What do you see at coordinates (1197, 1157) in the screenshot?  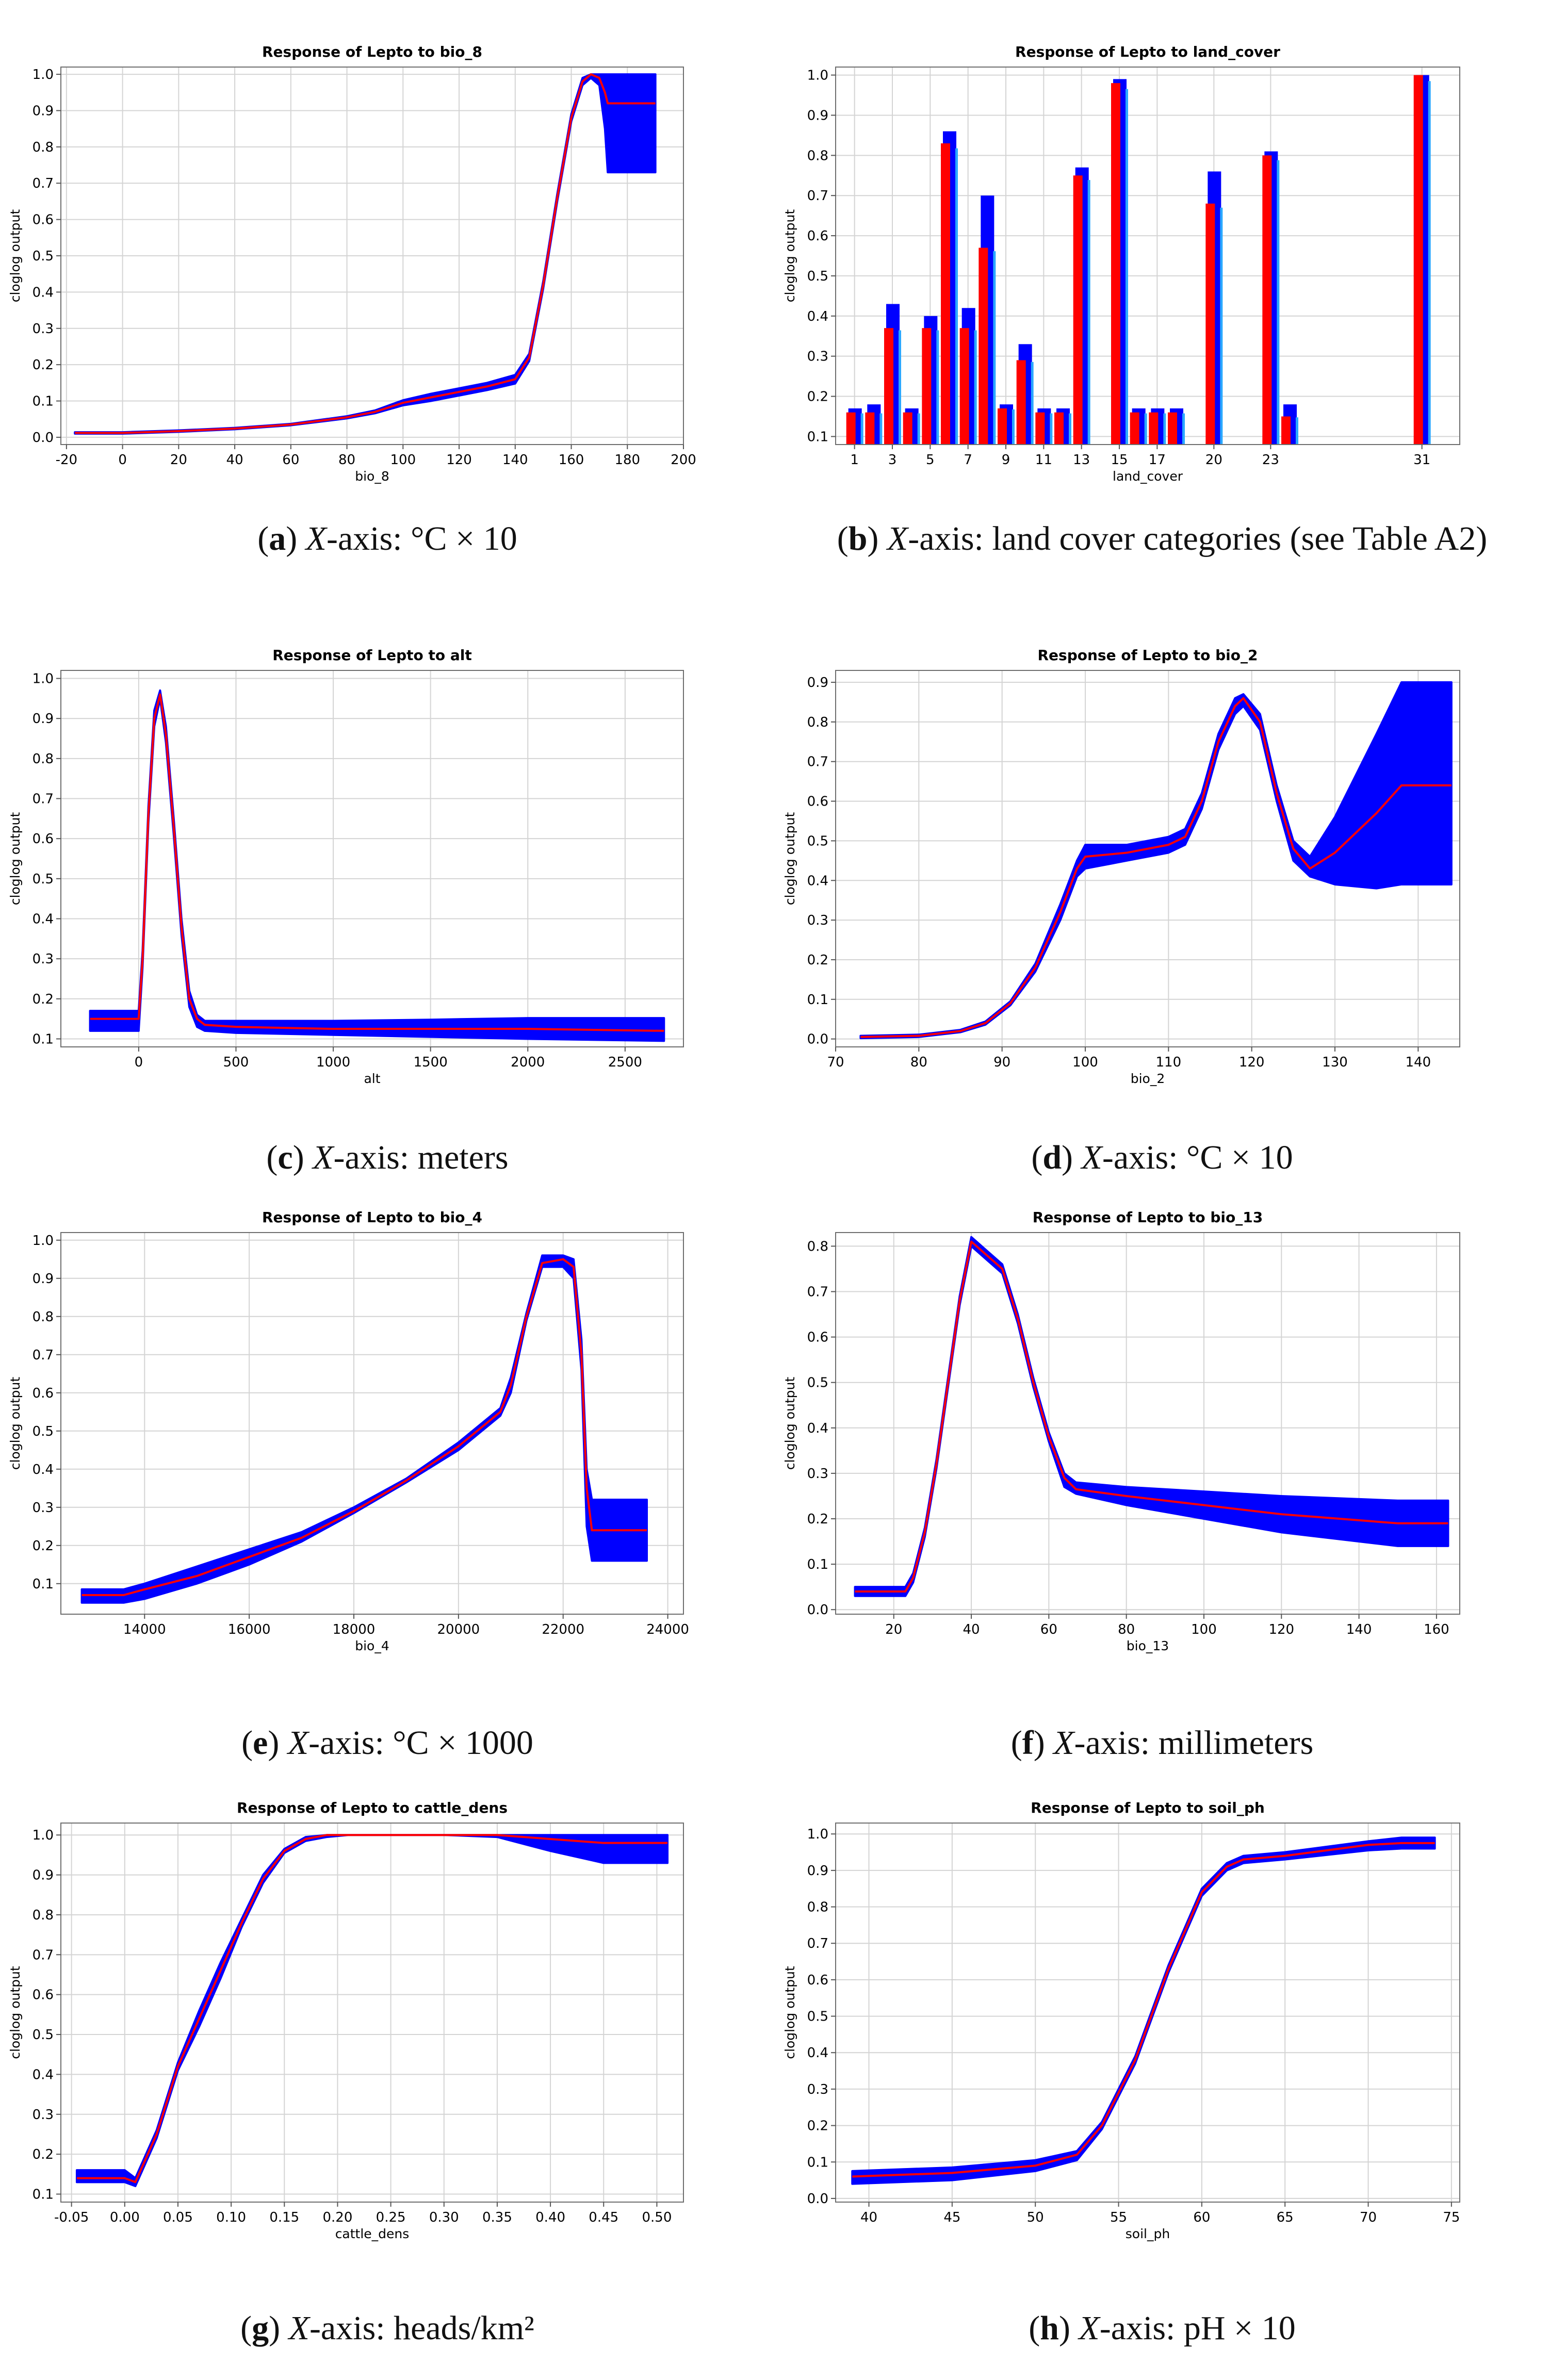 I see `caption-text: -axis: °C × 10` at bounding box center [1197, 1157].